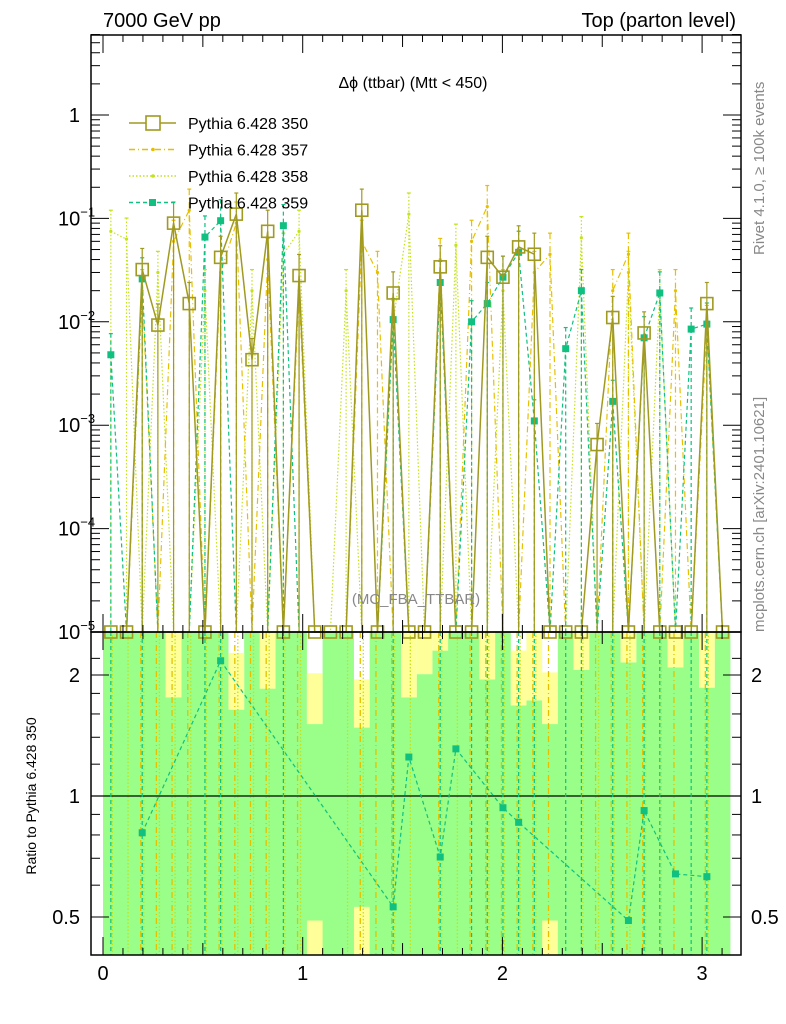 This screenshot has width=786, height=1024. I want to click on y-tick-exponent: −4, so click(87, 522).